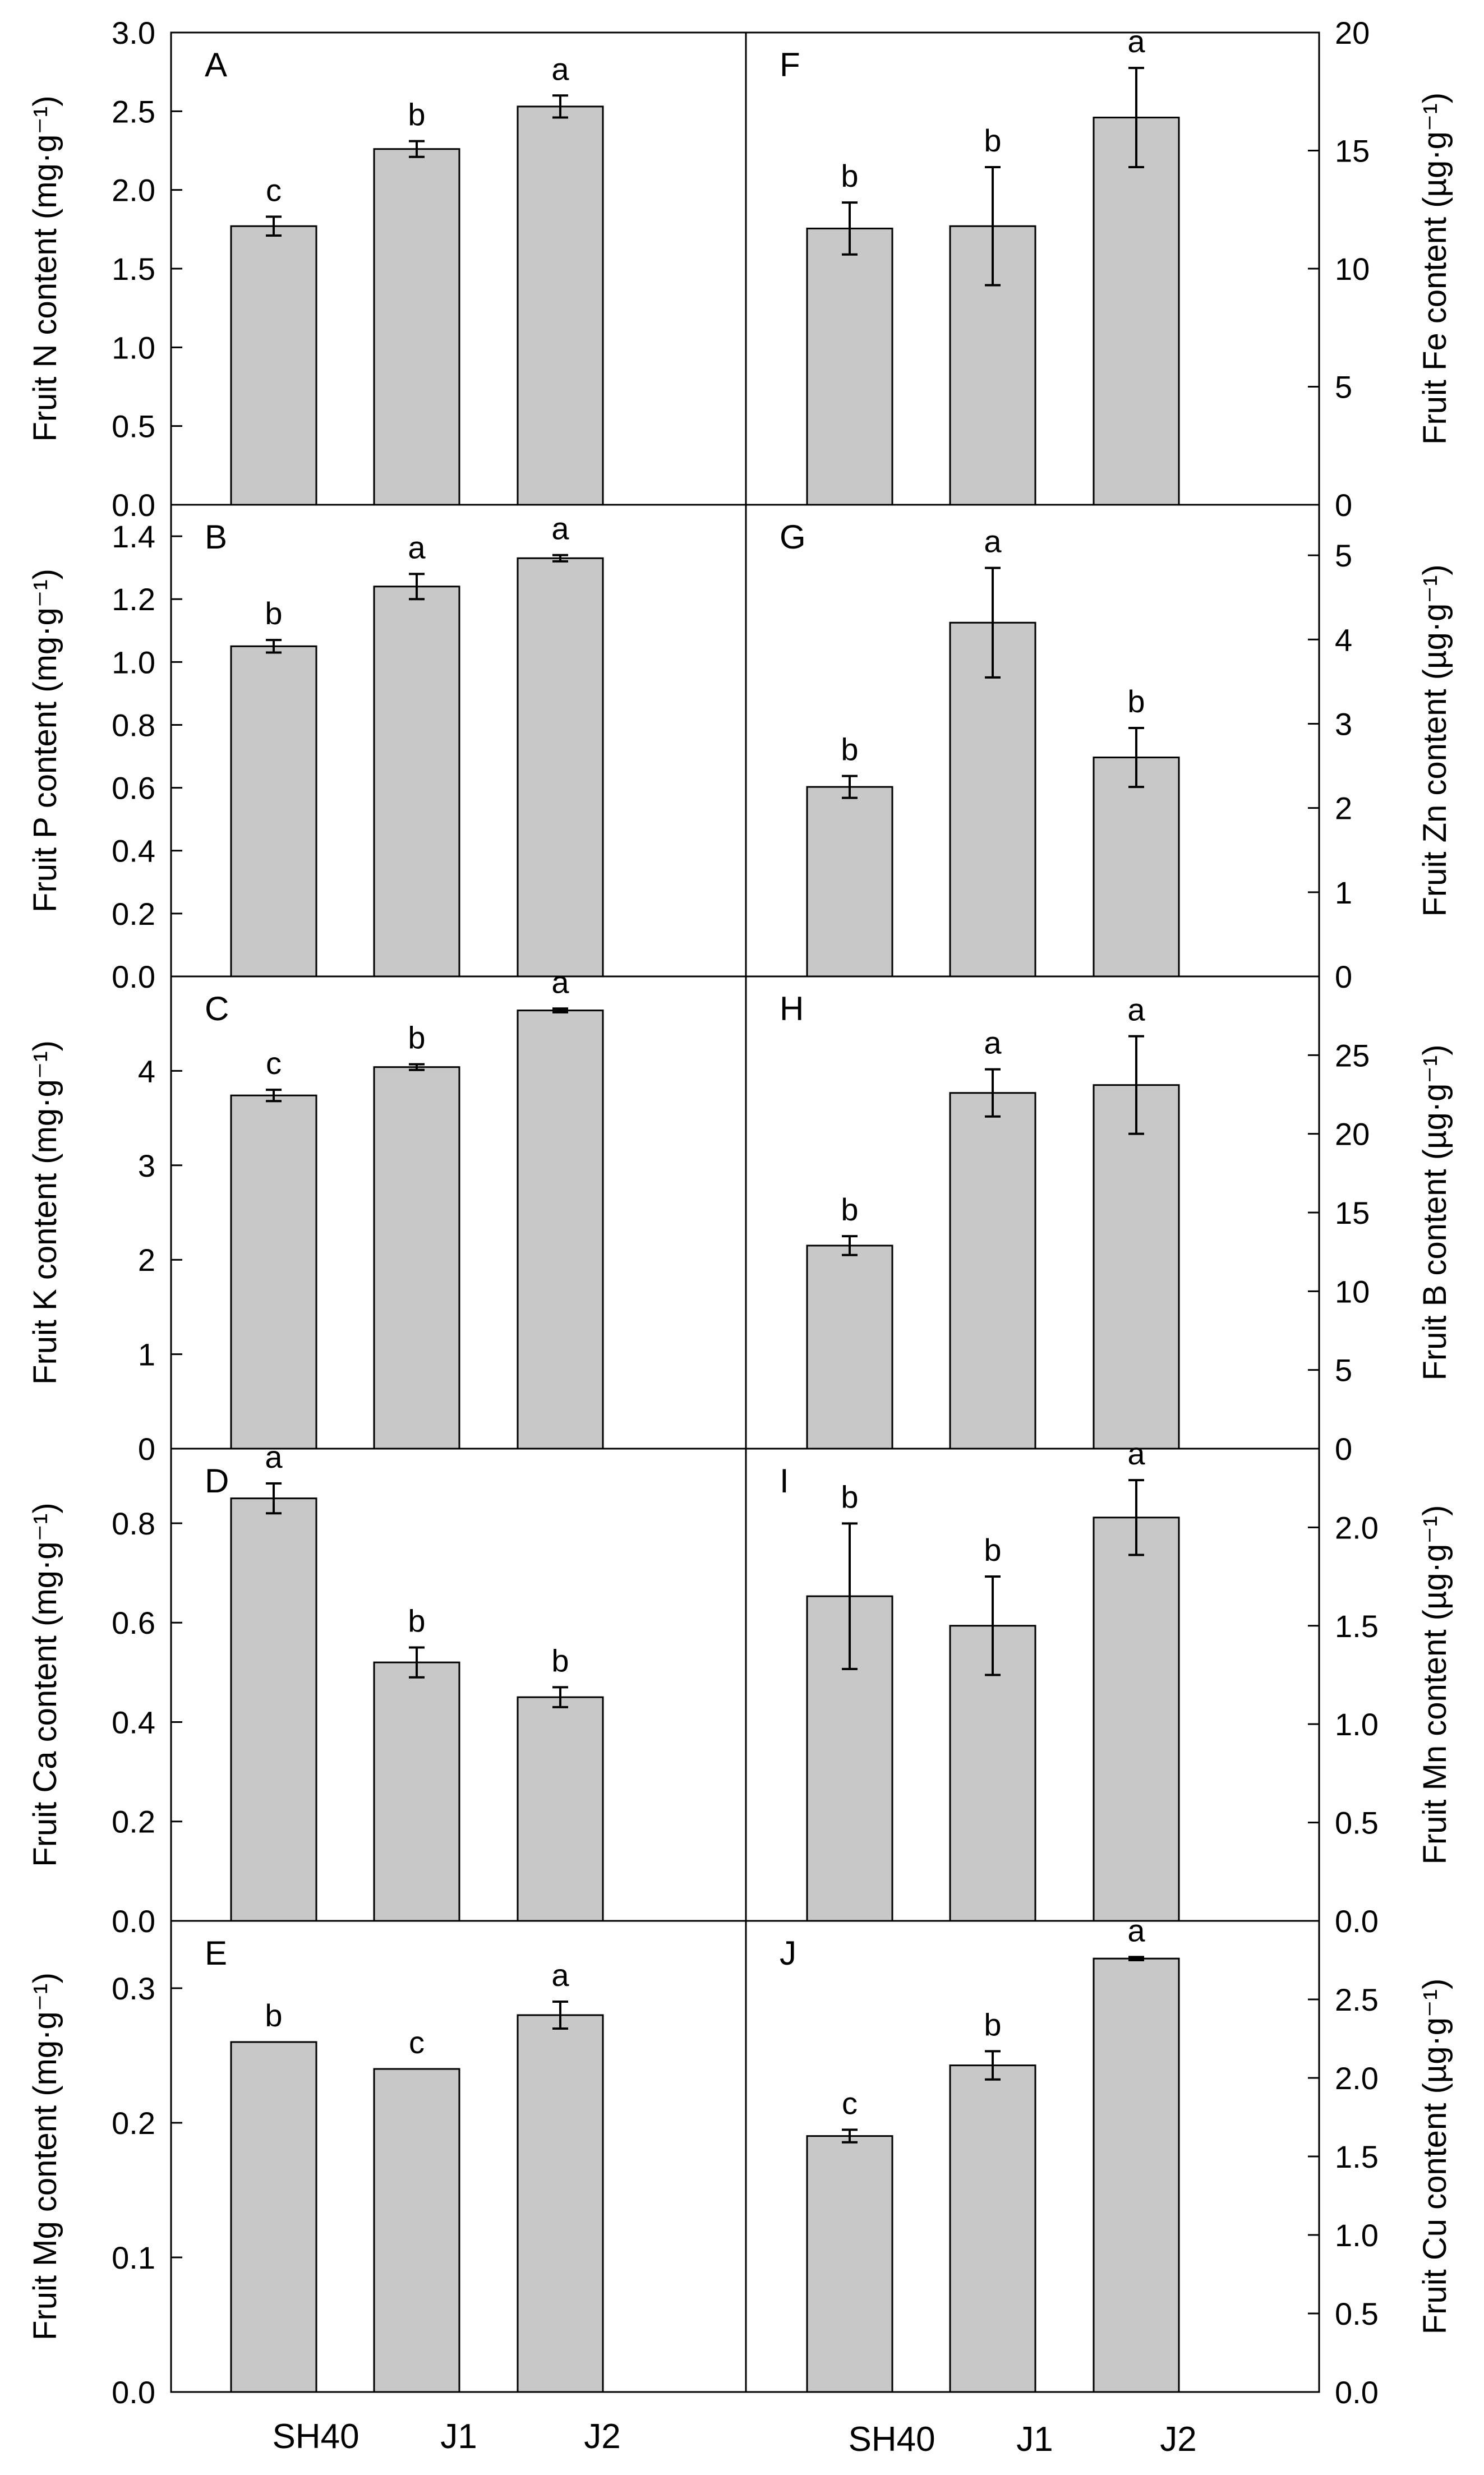 The image size is (1484, 2475). What do you see at coordinates (133, 1523) in the screenshot?
I see `y-tick-label: 0.8` at bounding box center [133, 1523].